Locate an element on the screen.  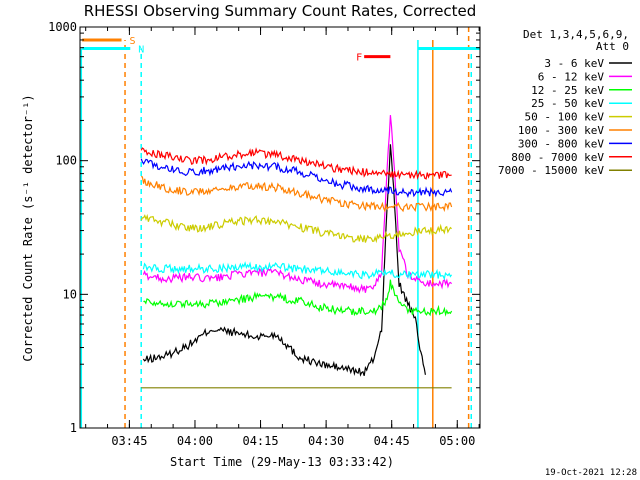
y-tick-label-1000: 1000 is located at coordinates (62, 27).